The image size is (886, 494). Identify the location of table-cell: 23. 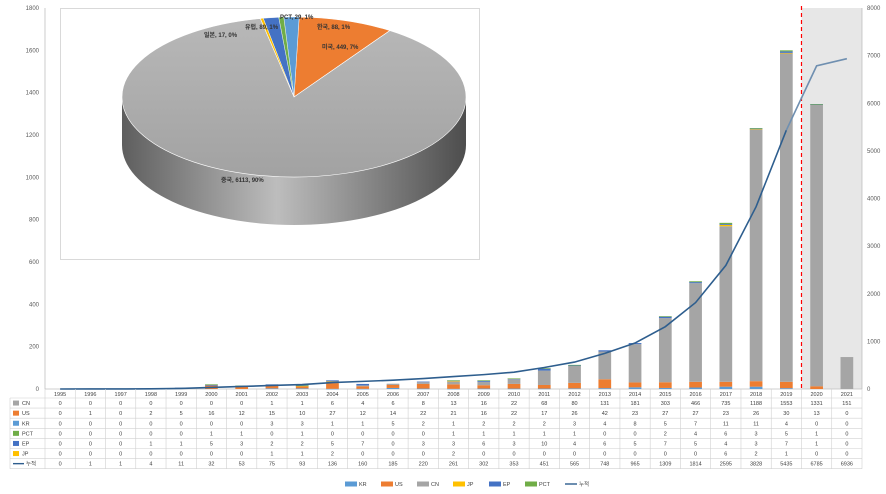
(726, 414).